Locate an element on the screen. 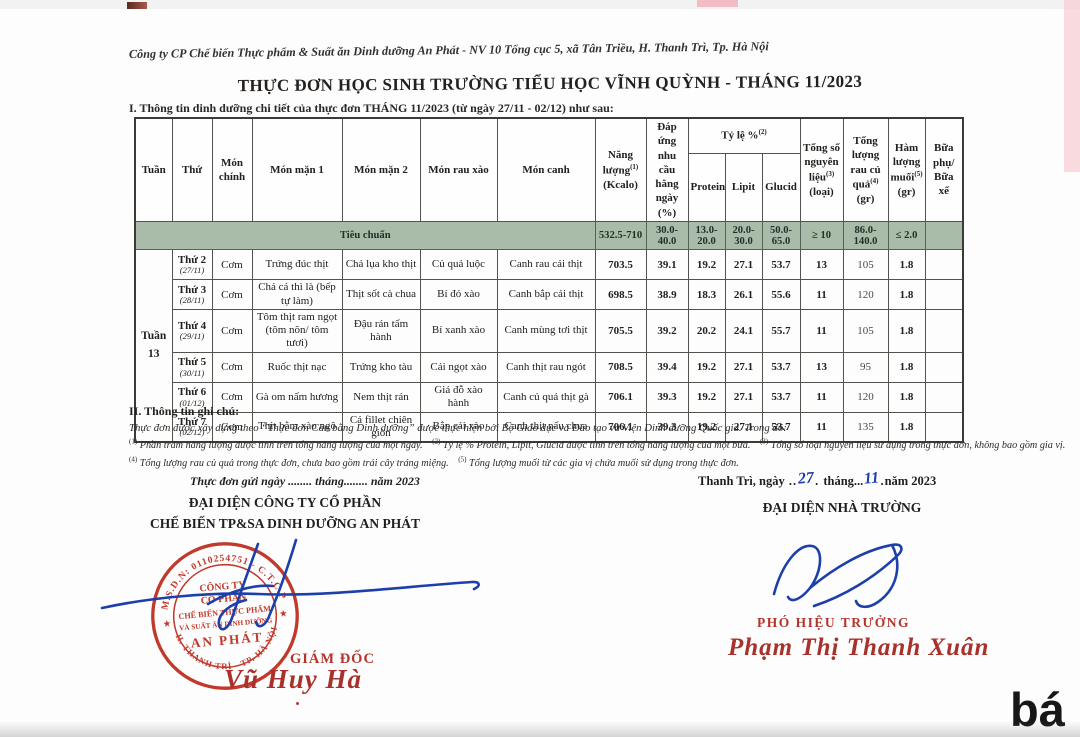 Image resolution: width=1080 pixels, height=737 pixels. col-soup: Món canh is located at coordinates (546, 170).